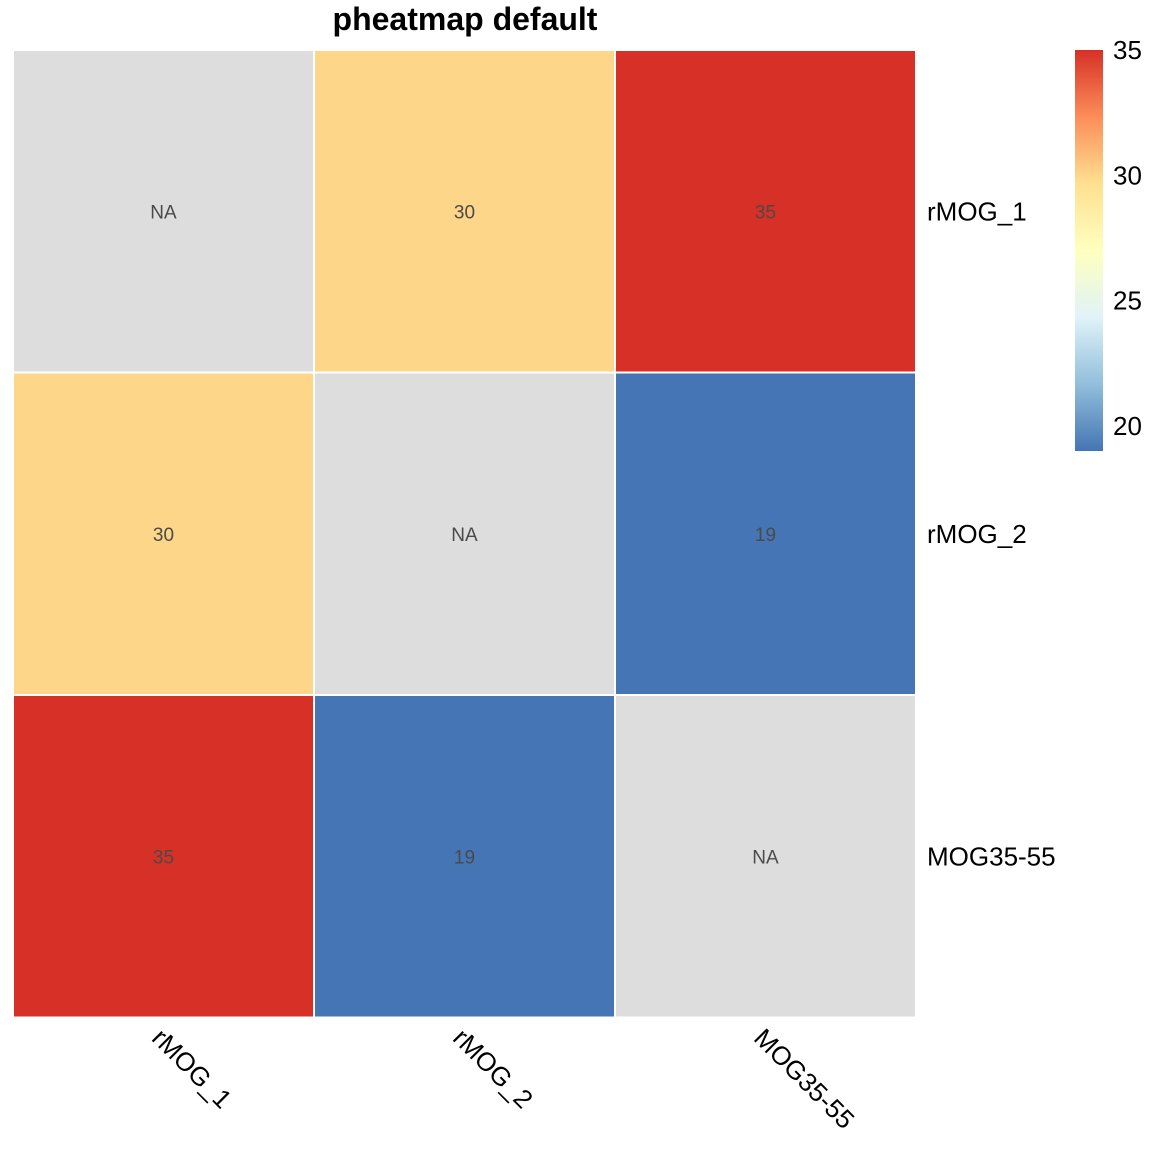 The image size is (1152, 1152). I want to click on row-label: rMOG_2, so click(977, 534).